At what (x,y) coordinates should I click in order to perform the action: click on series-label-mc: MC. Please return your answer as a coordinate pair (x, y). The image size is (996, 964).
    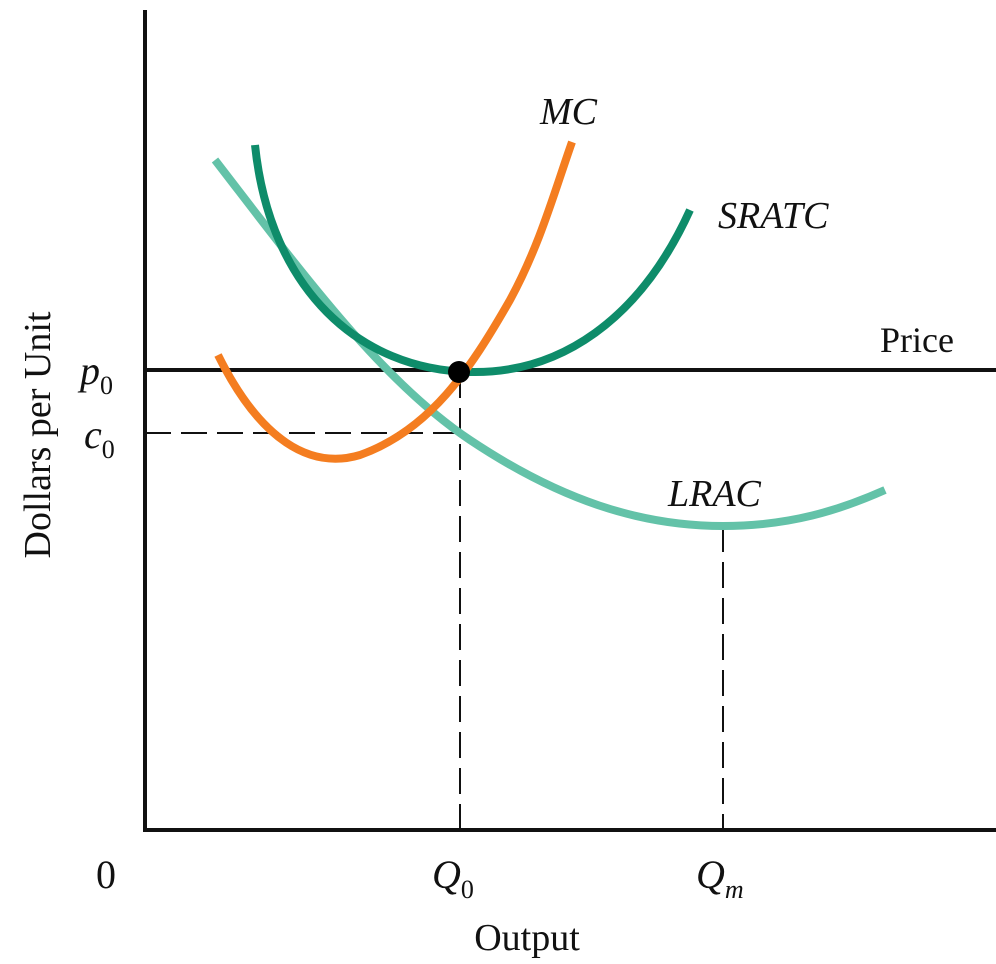
    Looking at the image, I should click on (568, 112).